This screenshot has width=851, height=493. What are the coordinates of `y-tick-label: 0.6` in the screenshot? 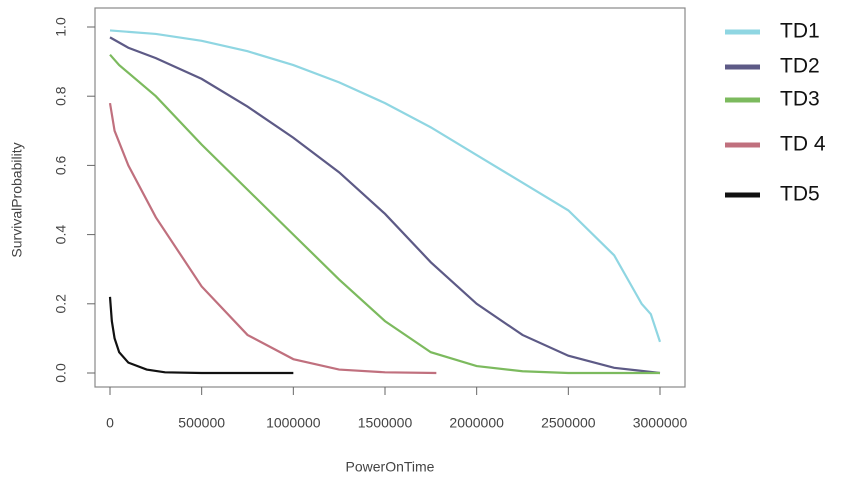 It's located at (61, 165).